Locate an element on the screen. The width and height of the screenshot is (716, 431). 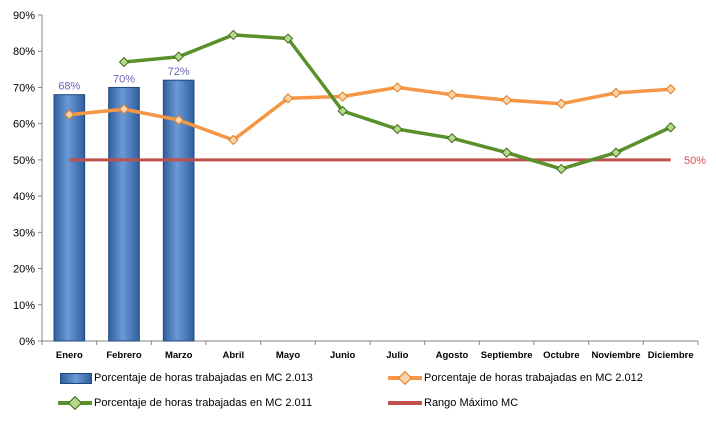
x-tick-label: Abril is located at coordinates (234, 355).